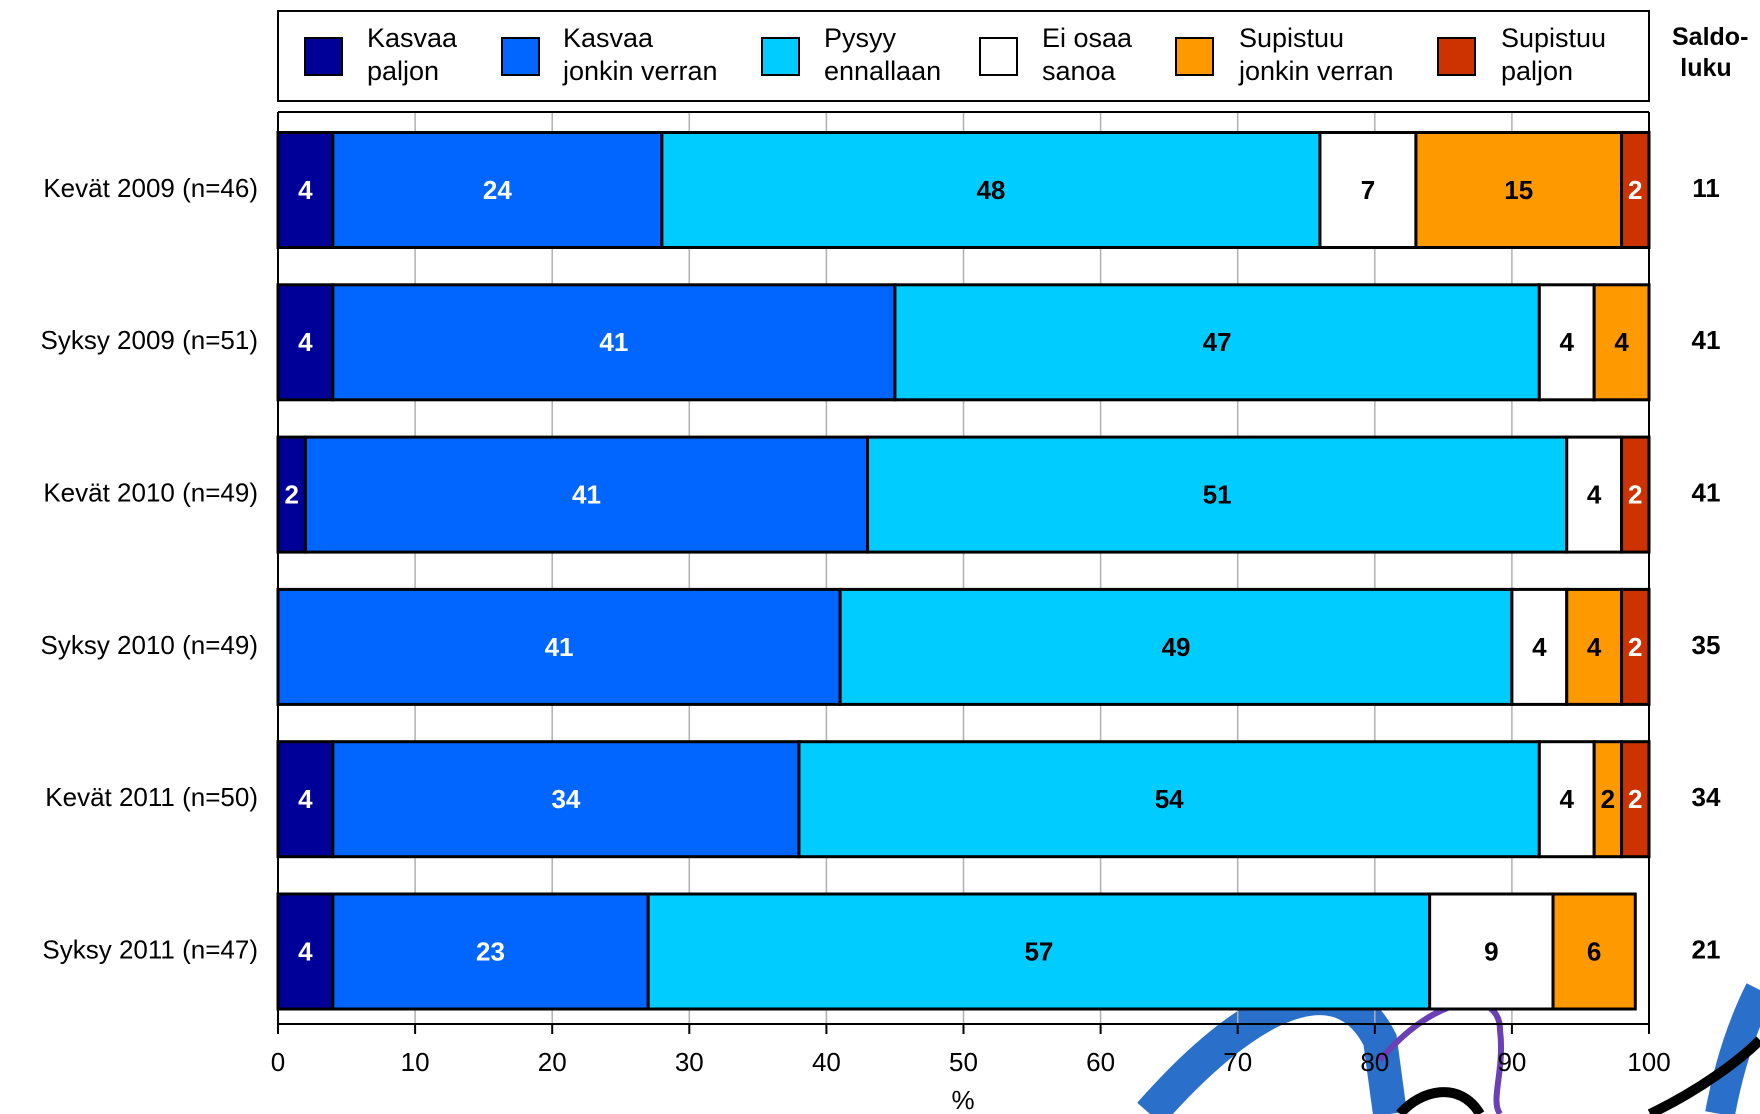  What do you see at coordinates (1710, 52) in the screenshot?
I see `saldo-header: Saldo- luku` at bounding box center [1710, 52].